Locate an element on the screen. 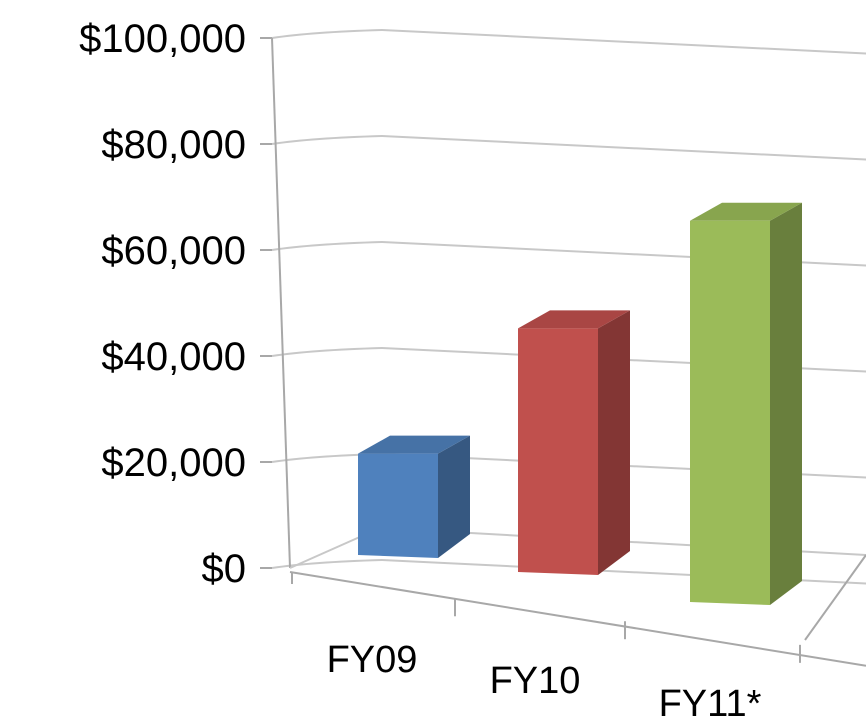 Image resolution: width=866 pixels, height=723 pixels. y-tick-label: $60,000 is located at coordinates (173, 251).